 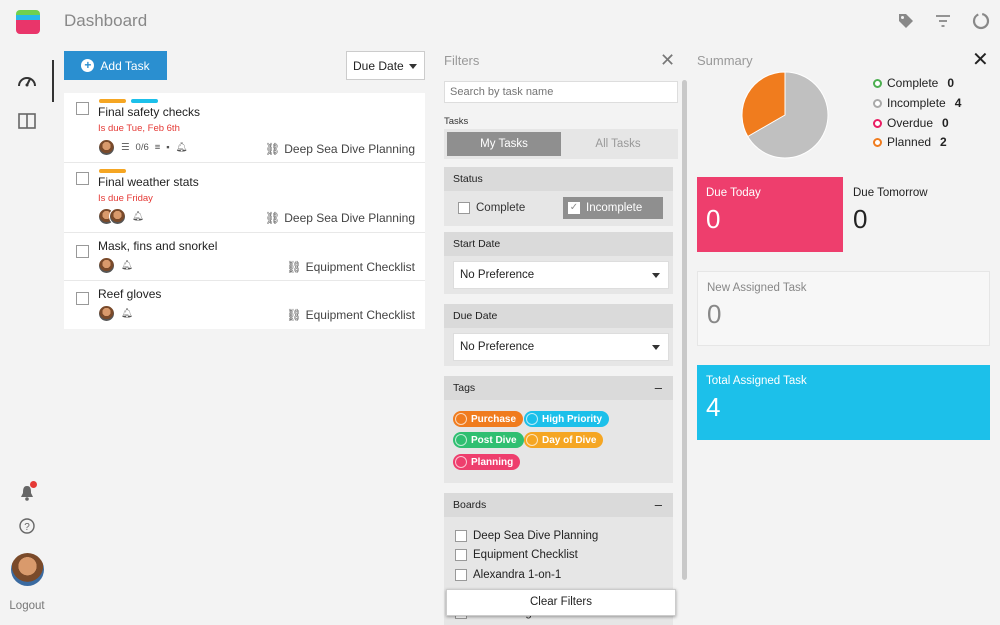 What do you see at coordinates (181, 147) in the screenshot?
I see `bell-icon: 🔔︎` at bounding box center [181, 147].